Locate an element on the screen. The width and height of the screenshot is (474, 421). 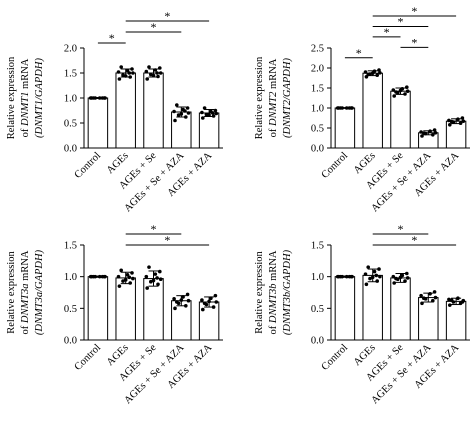
y-axis-label-line3: (DNMT3b/GAPDH) is located at coordinates (287, 292).